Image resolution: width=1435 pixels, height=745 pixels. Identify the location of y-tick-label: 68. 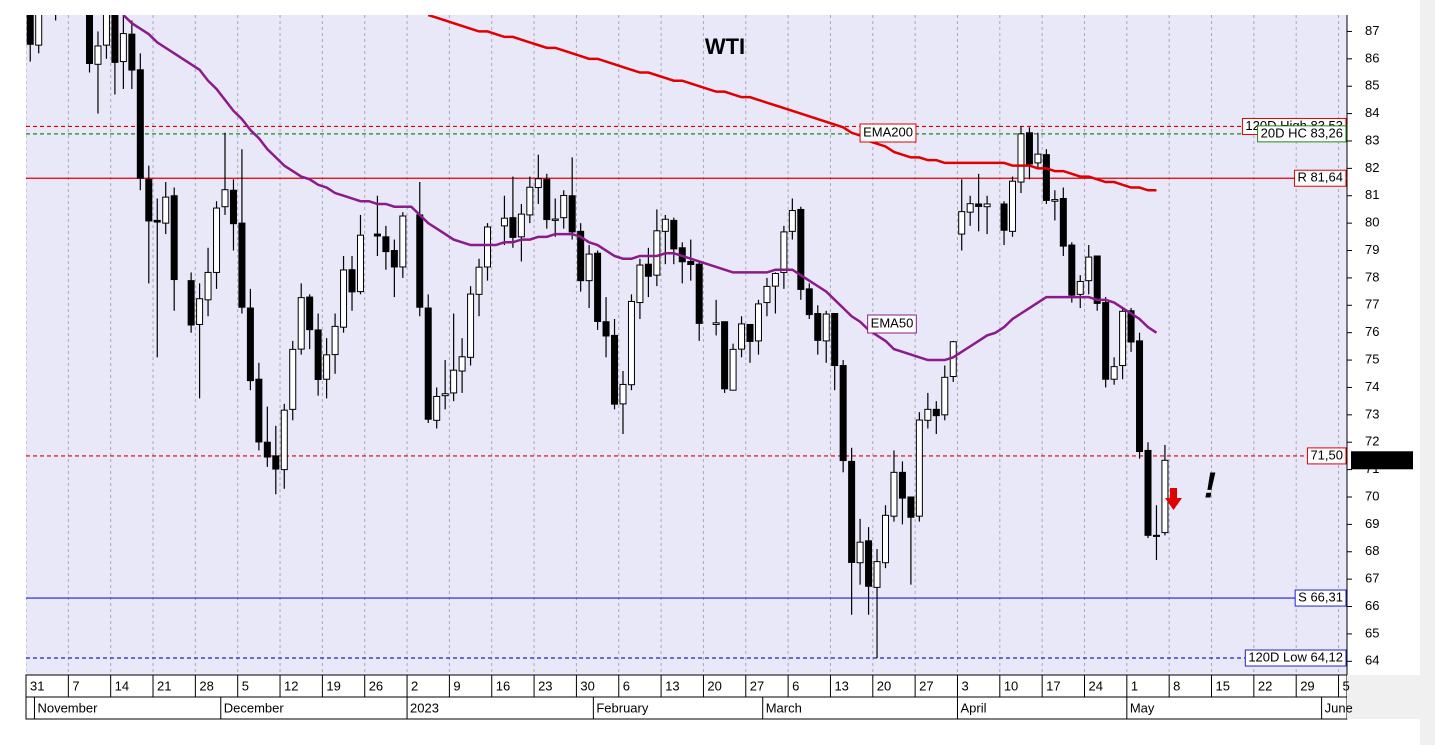
(1372, 550).